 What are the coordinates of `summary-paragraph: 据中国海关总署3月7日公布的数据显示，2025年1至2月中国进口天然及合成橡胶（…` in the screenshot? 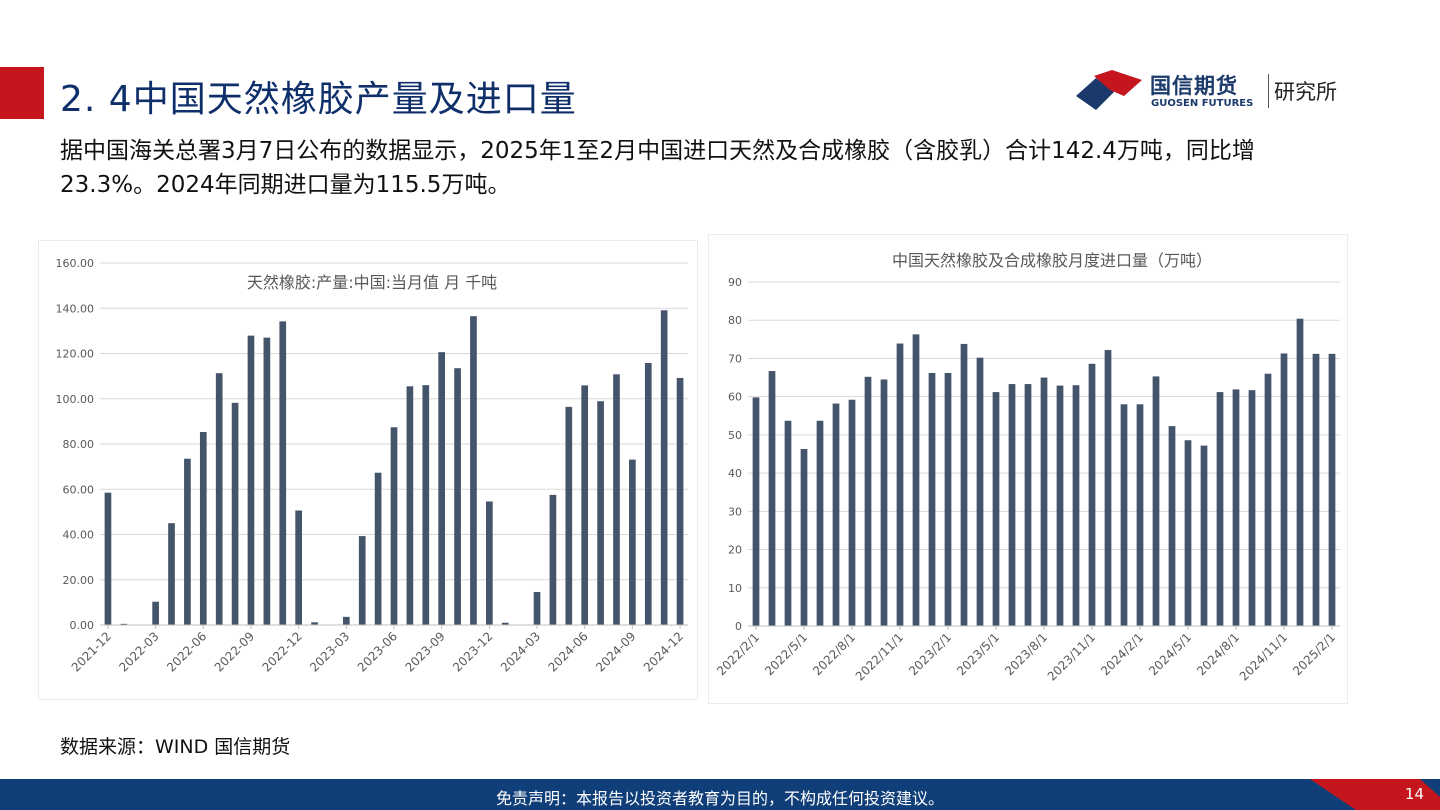 It's located at (705, 168).